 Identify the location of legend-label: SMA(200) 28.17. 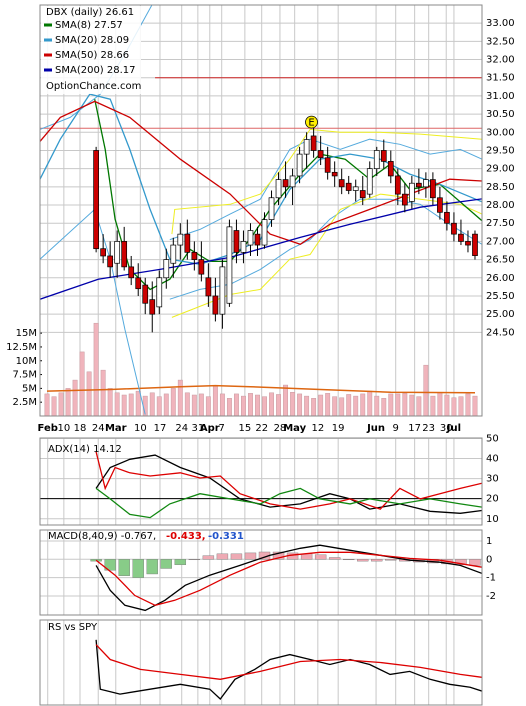
(95, 70).